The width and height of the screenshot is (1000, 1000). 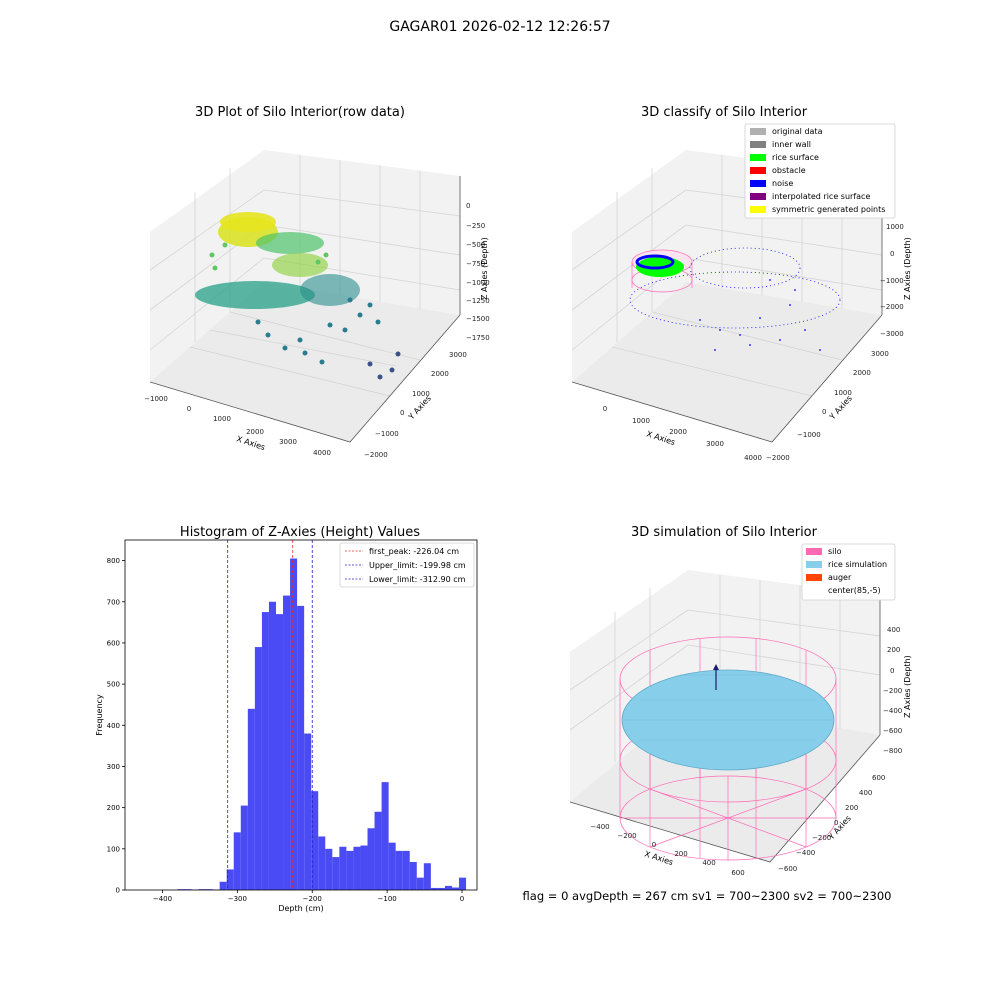 What do you see at coordinates (824, 412) in the screenshot?
I see `classify-ytick: 0` at bounding box center [824, 412].